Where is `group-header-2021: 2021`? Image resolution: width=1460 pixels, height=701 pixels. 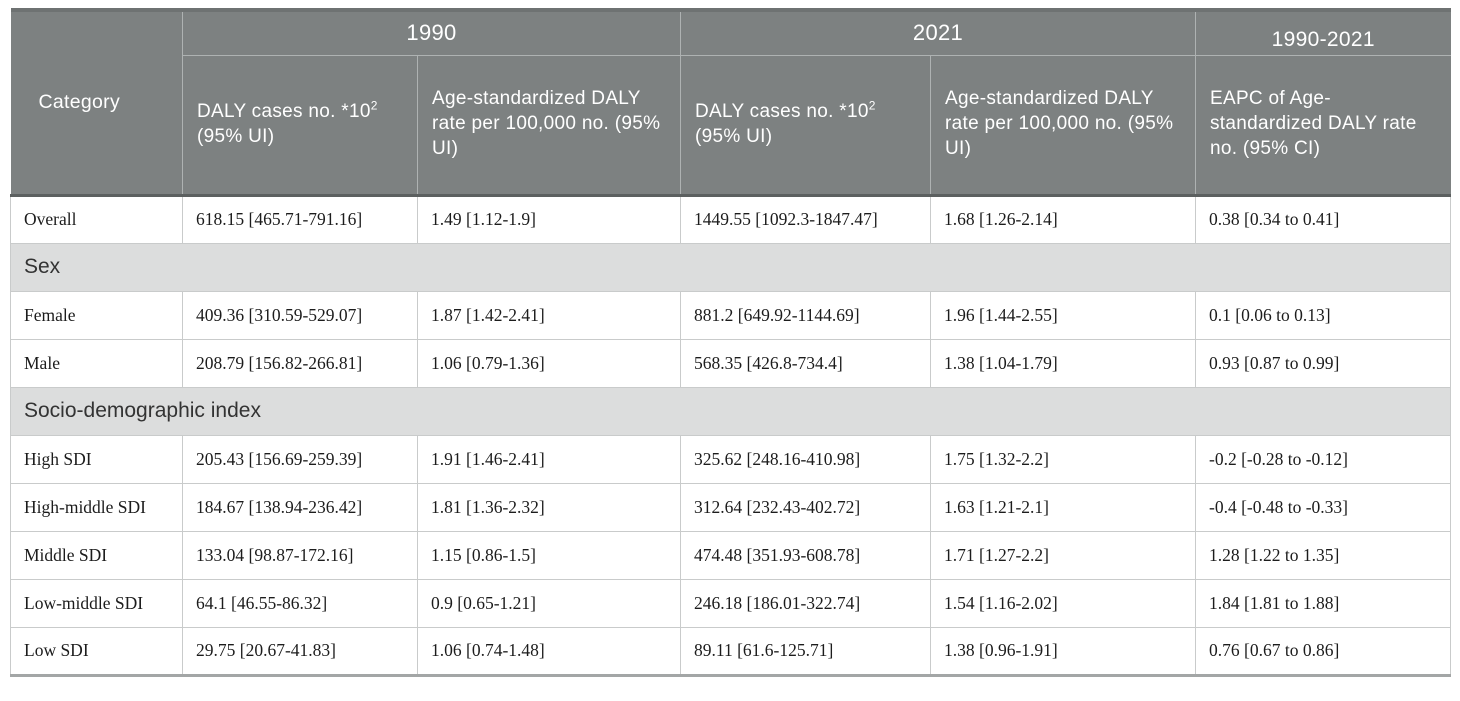
group-header-2021: 2021 is located at coordinates (938, 33).